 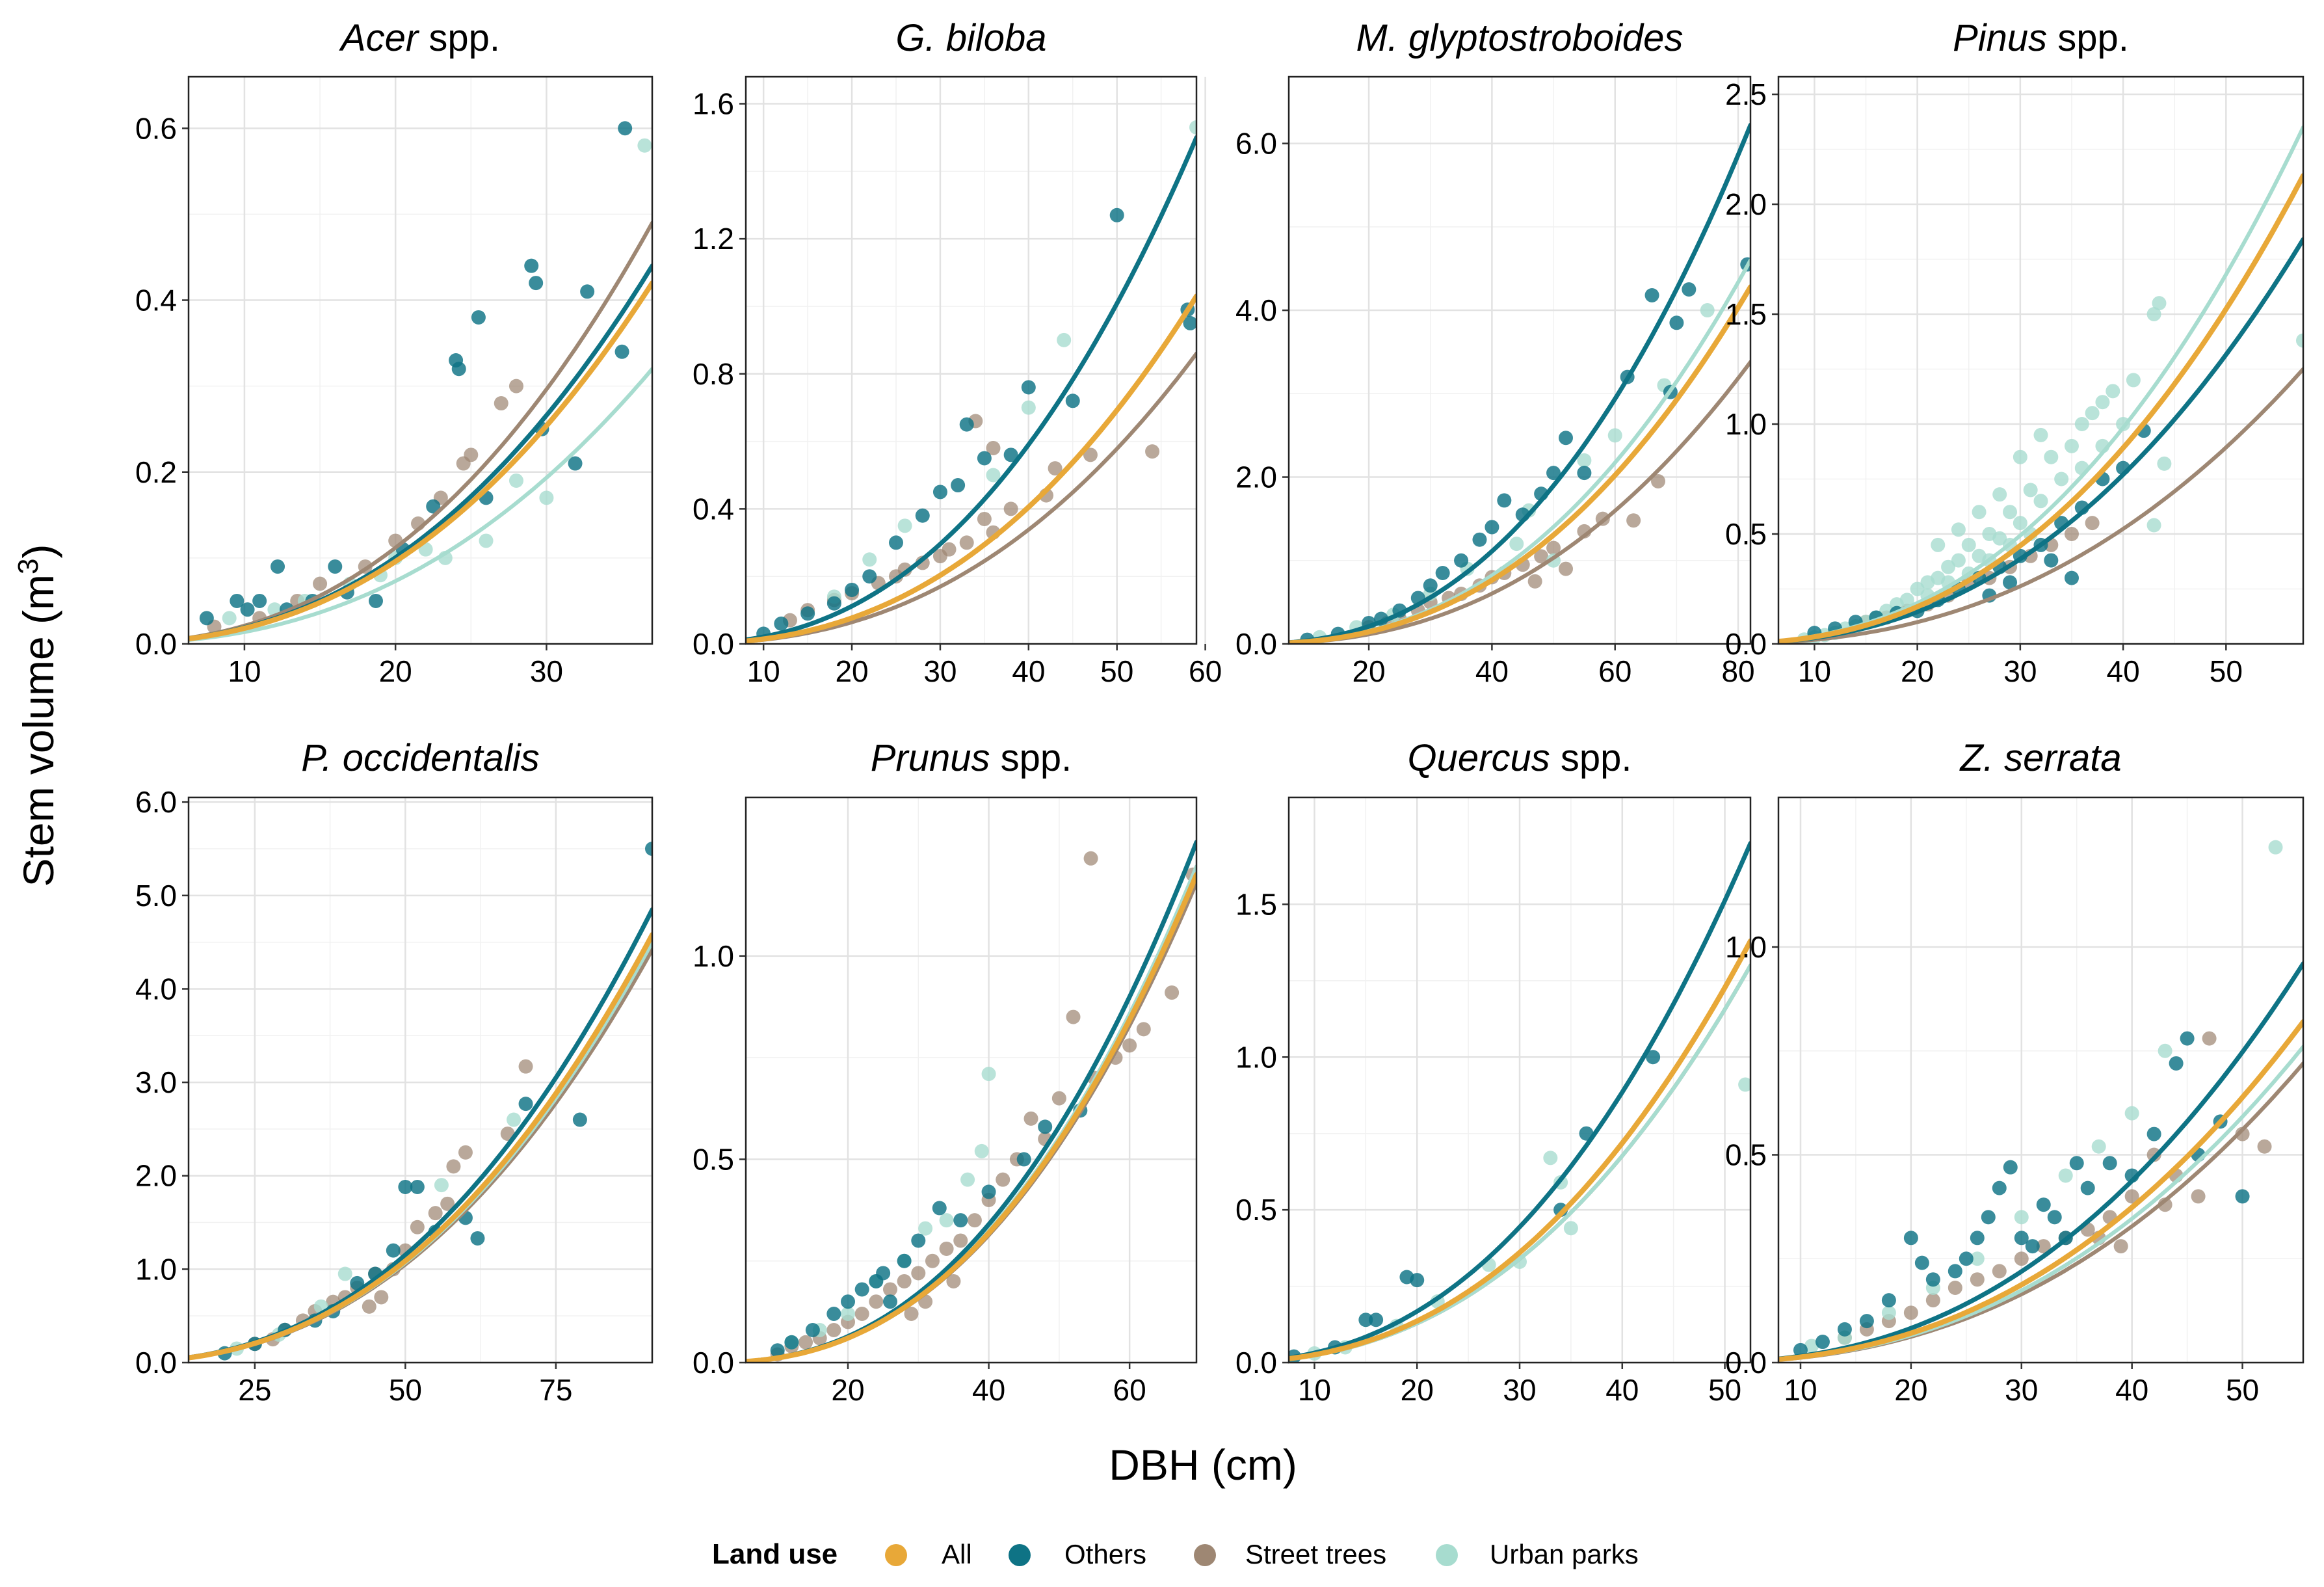 I want to click on panel-title-italic: Prunus, so click(x=931, y=758).